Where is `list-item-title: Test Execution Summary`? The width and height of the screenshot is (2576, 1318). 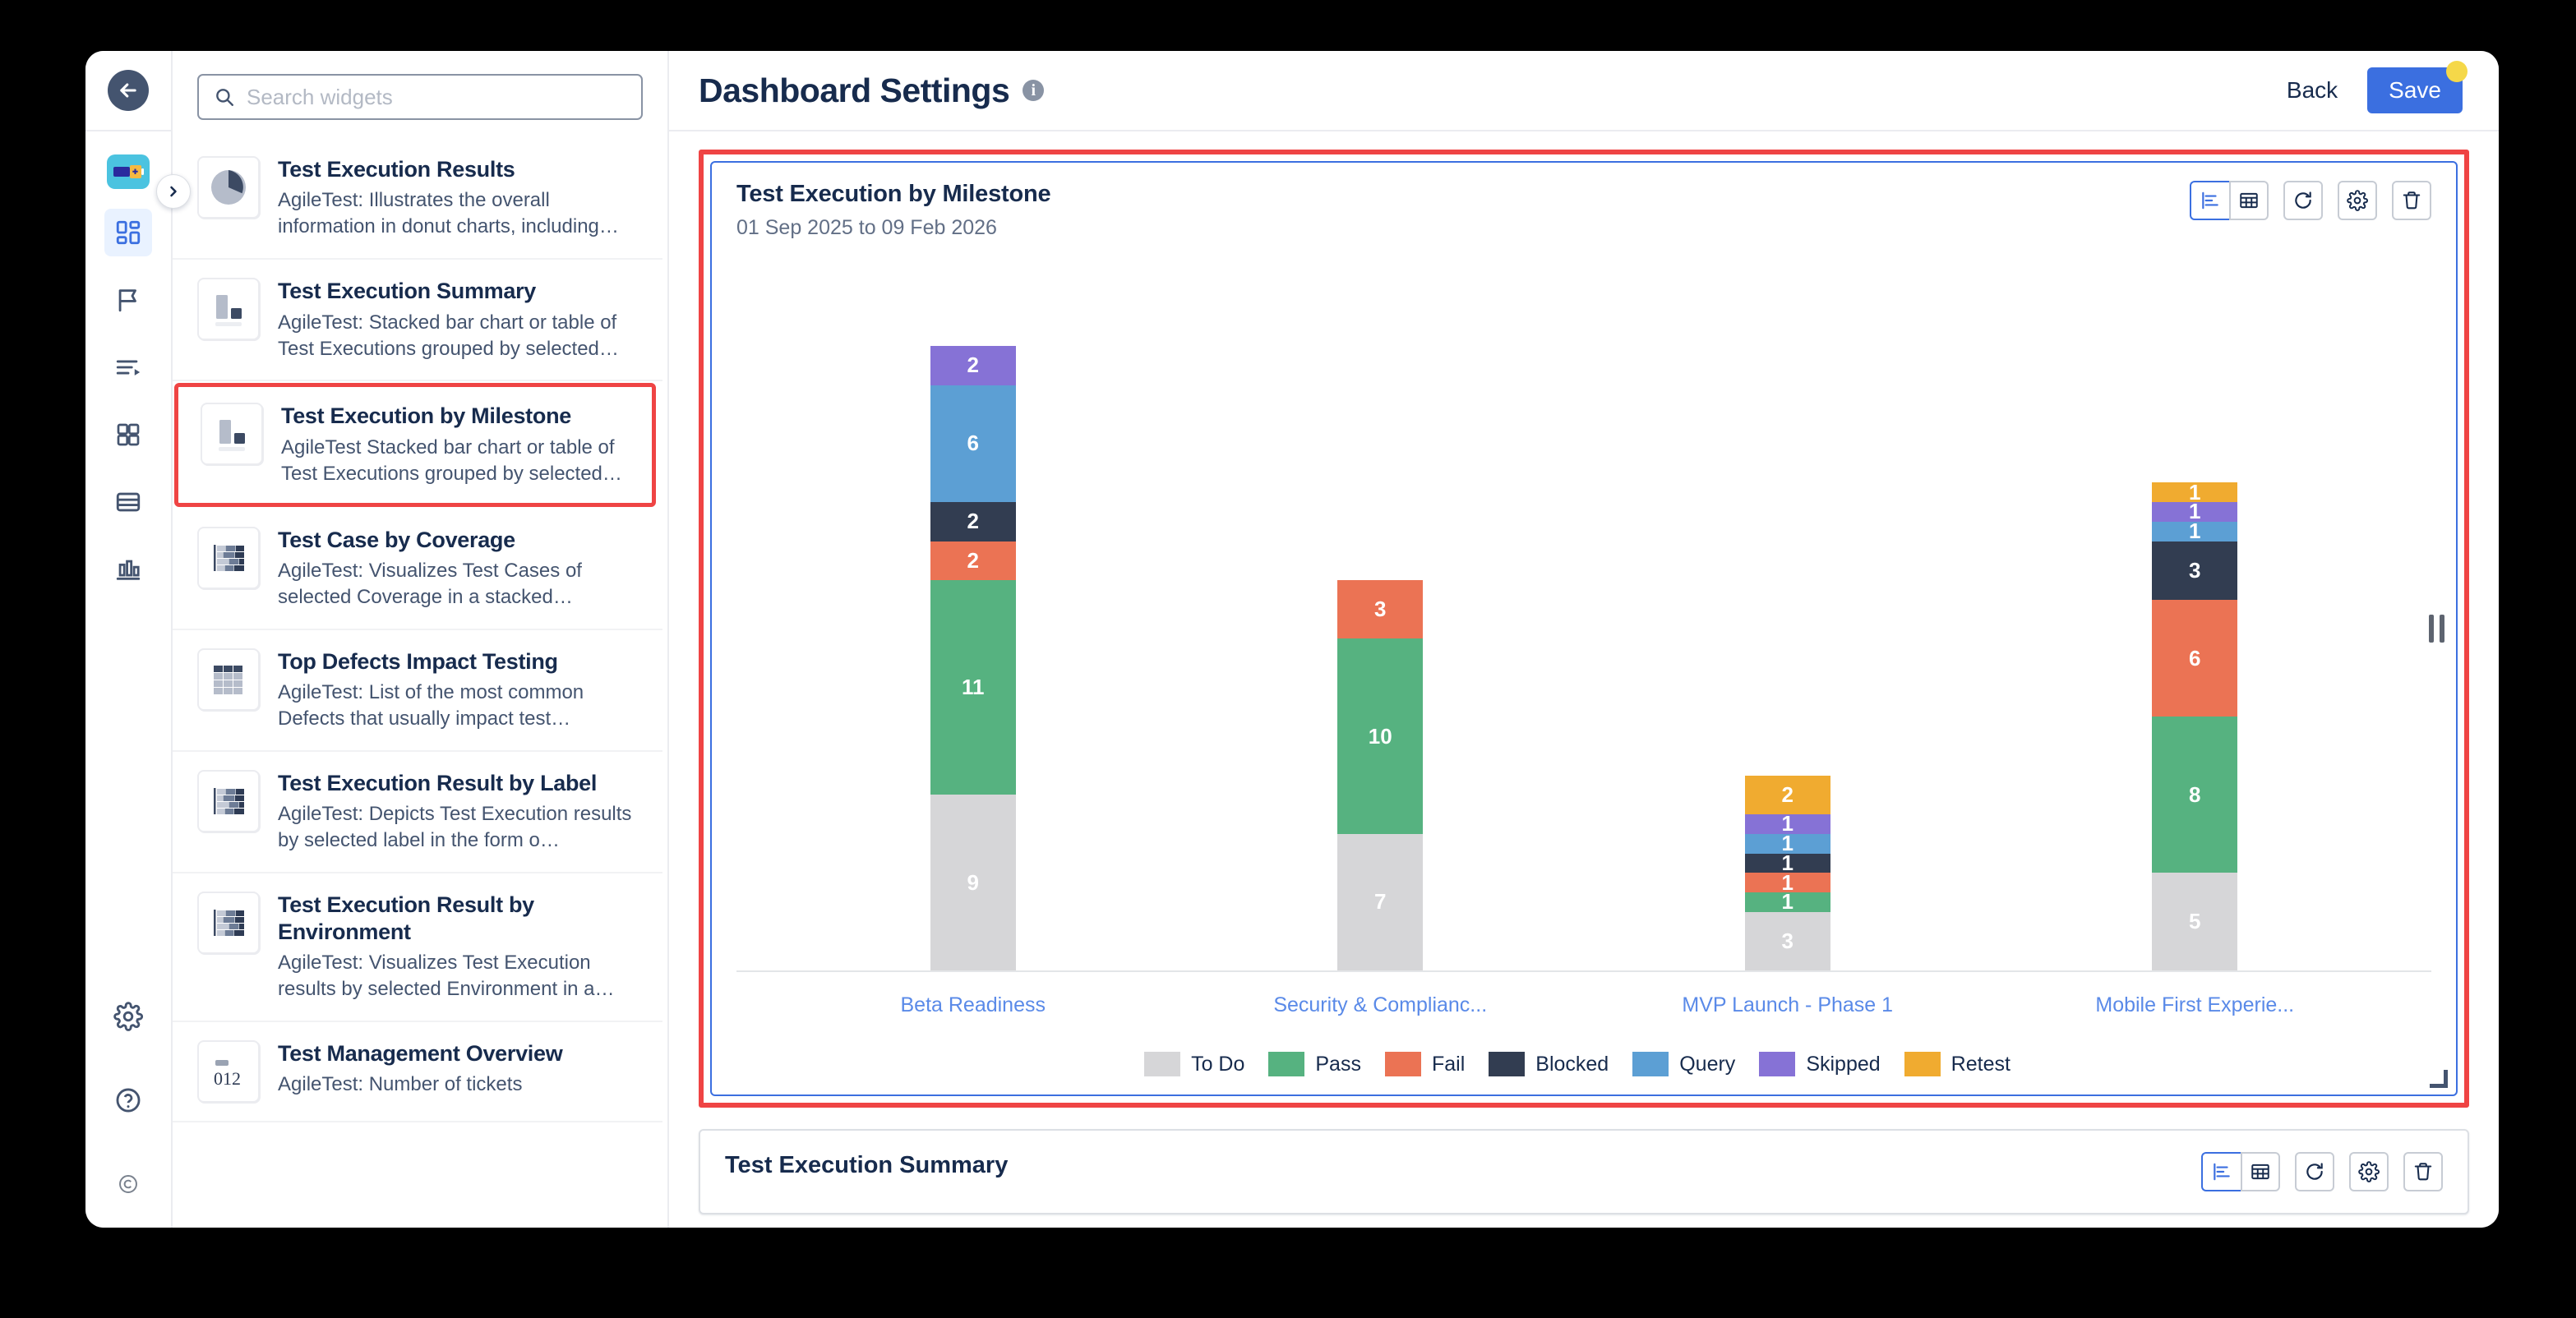
list-item-title: Test Execution Summary is located at coordinates (407, 291).